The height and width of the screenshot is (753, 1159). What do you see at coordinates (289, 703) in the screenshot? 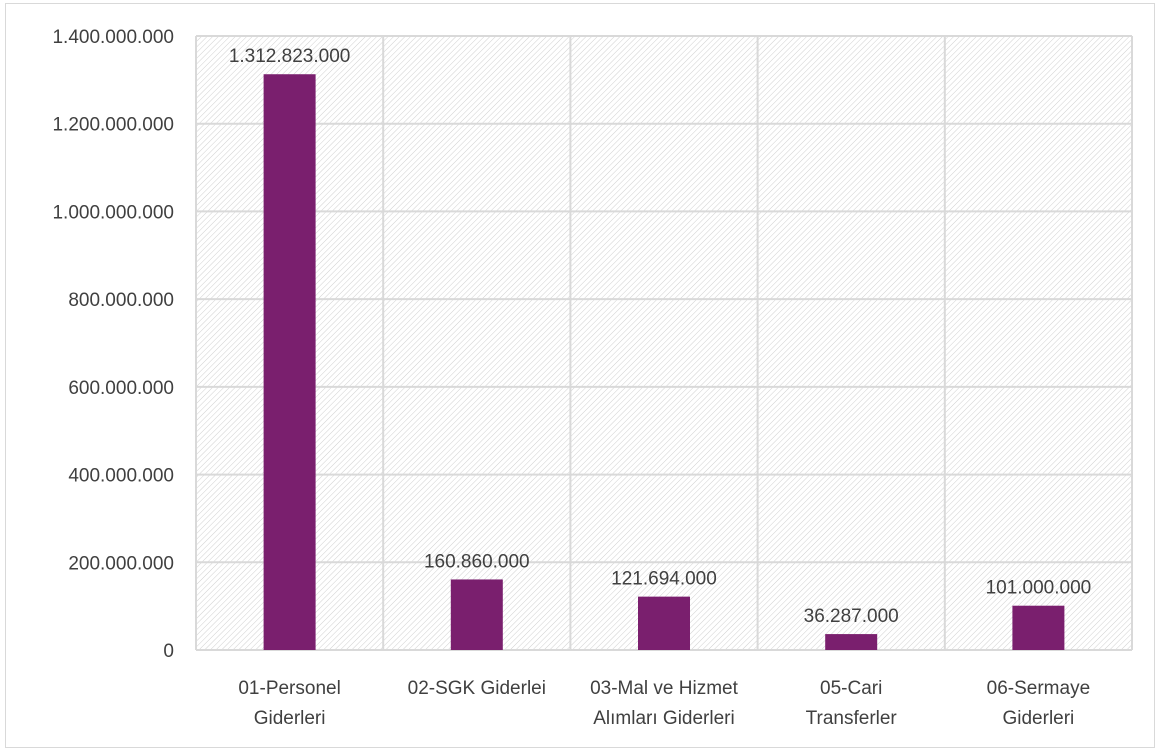
I see `x-tick-label: 01-Personel Giderleri` at bounding box center [289, 703].